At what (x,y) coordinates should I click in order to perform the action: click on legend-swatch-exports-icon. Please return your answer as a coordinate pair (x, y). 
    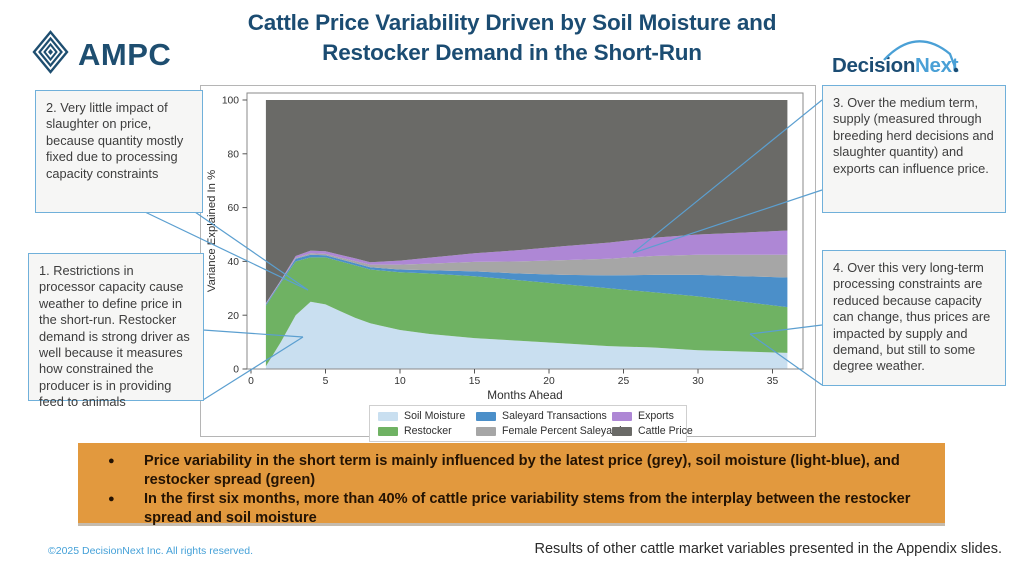
    Looking at the image, I should click on (622, 416).